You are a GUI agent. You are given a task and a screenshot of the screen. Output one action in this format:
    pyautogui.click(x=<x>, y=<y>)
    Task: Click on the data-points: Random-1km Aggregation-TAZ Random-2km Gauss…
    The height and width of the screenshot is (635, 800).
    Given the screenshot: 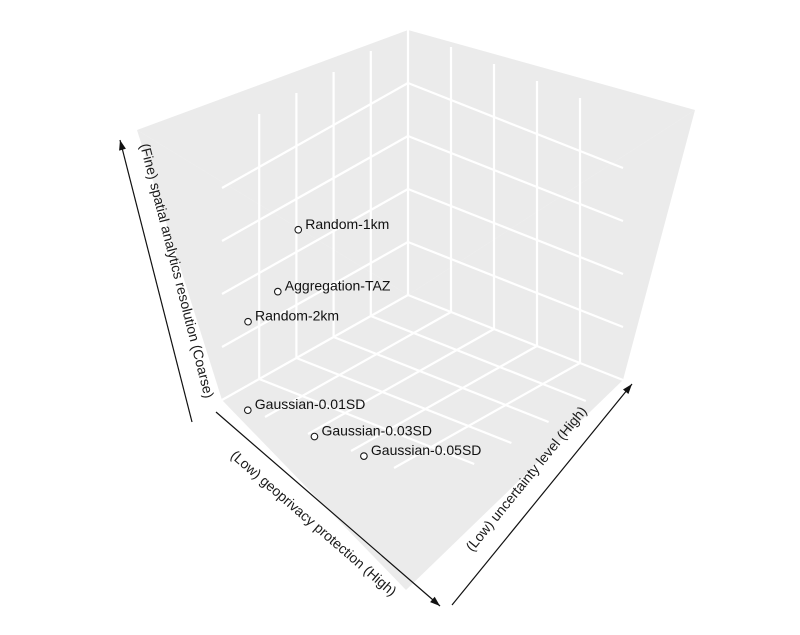 What is the action you would take?
    pyautogui.click(x=362, y=338)
    